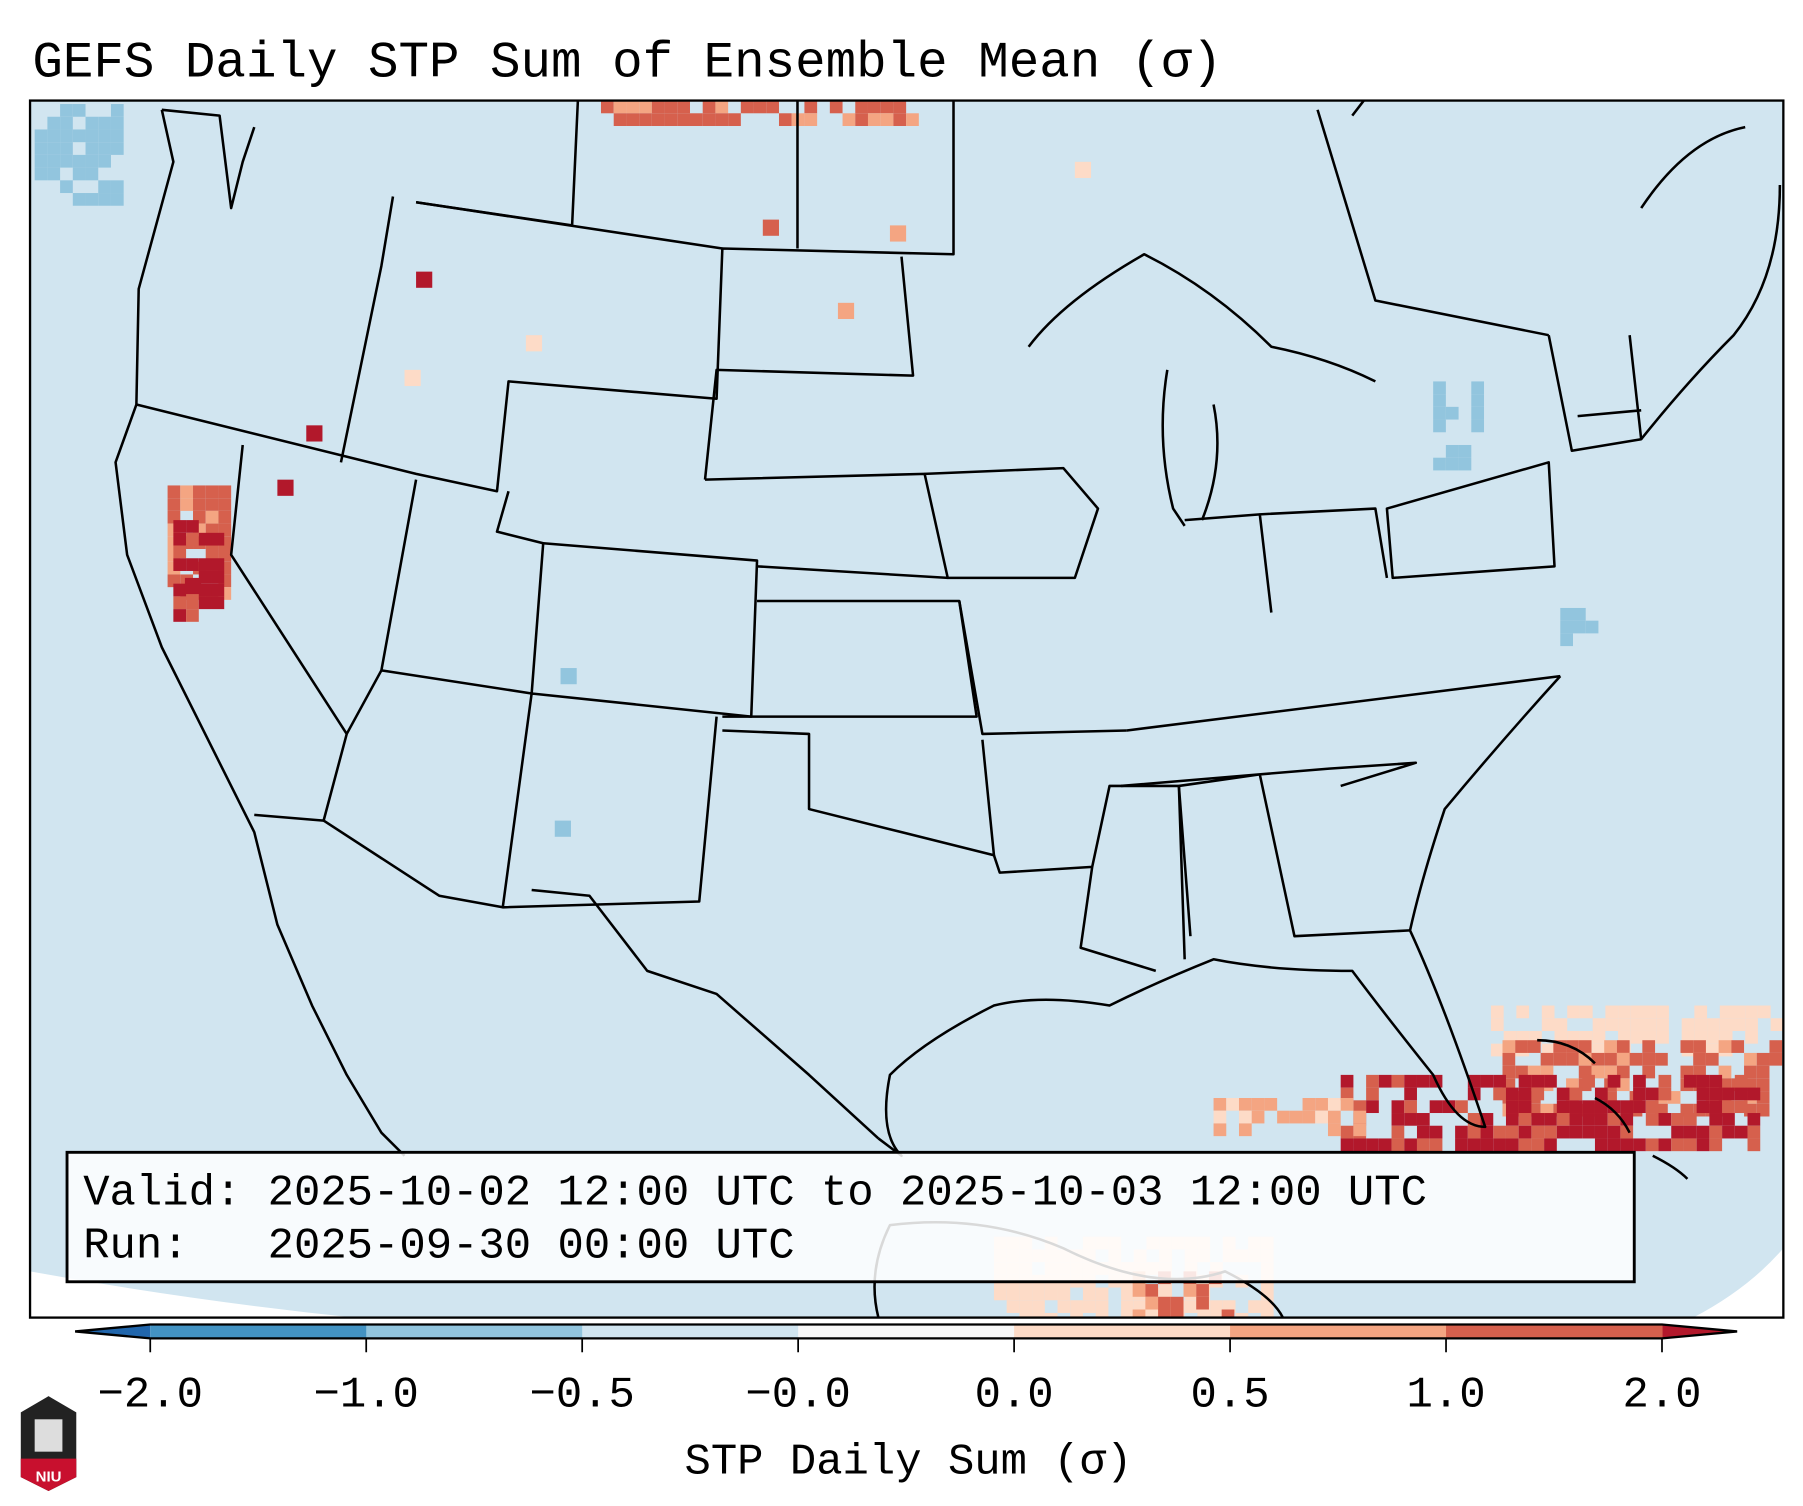 The width and height of the screenshot is (1803, 1506). I want to click on colorbar-segment, so click(1554, 1331).